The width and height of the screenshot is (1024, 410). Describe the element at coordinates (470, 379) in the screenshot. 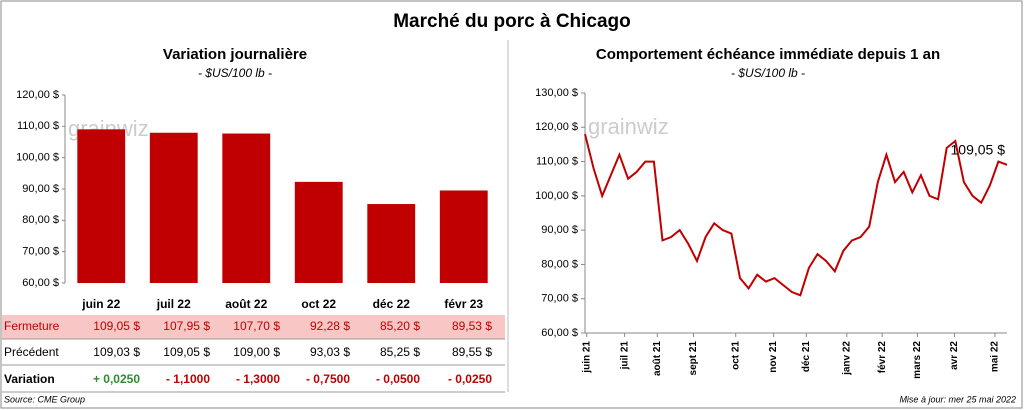

I see `cell: - 0,0250` at that location.